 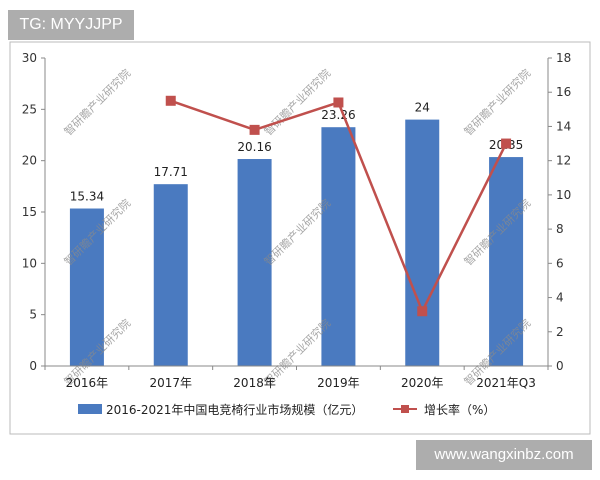 I want to click on y2-tick-label: 4, so click(x=560, y=298).